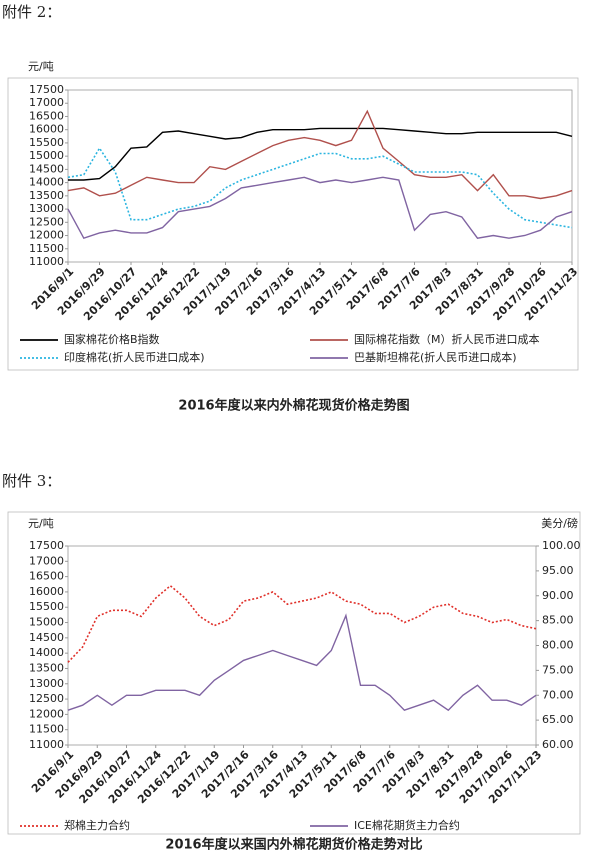 The image size is (589, 857). I want to click on y2-tick-label: 70.00, so click(558, 694).